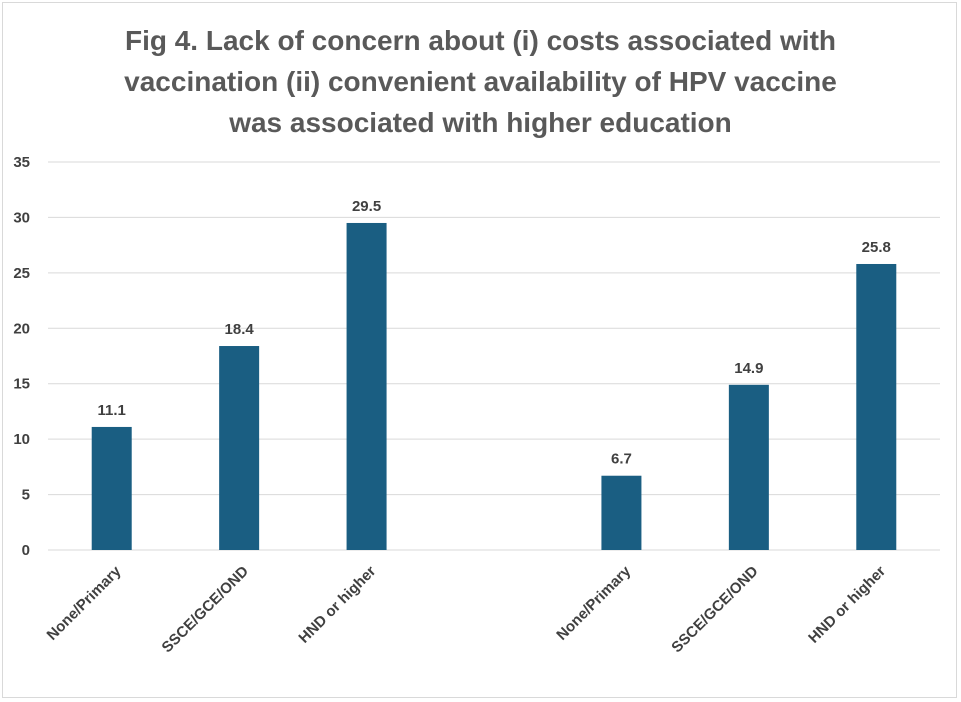  Describe the element at coordinates (21, 439) in the screenshot. I see `y-tick-label: 10` at that location.